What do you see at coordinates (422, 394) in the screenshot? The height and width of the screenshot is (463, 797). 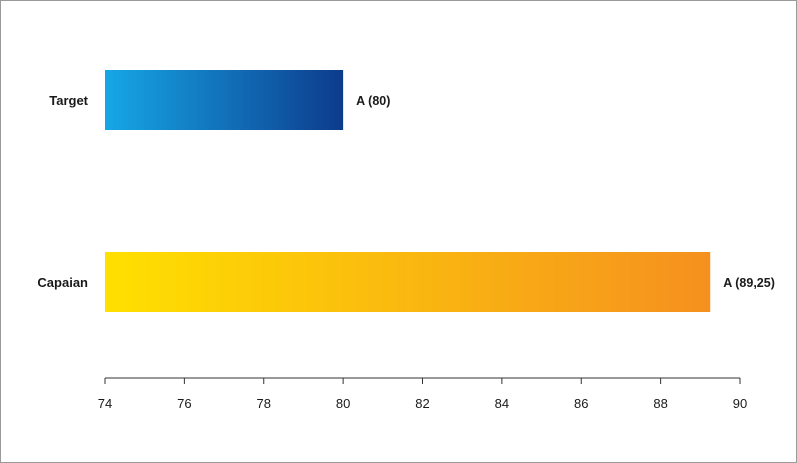 I see `x-axis: 74 76 78 80 82 84 86 88 90` at bounding box center [422, 394].